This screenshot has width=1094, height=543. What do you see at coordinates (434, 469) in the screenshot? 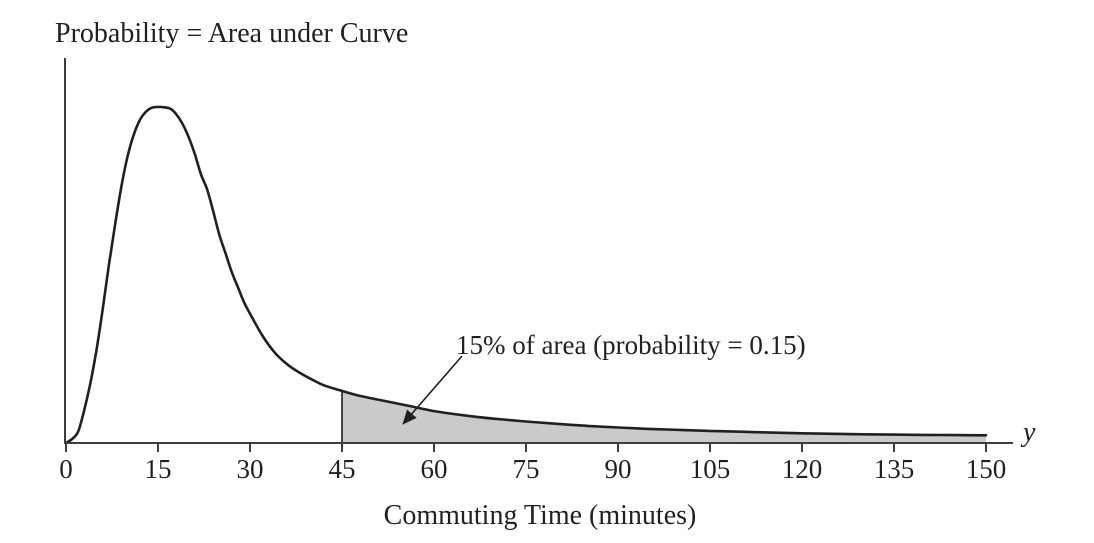
I see `tick-label: 60` at bounding box center [434, 469].